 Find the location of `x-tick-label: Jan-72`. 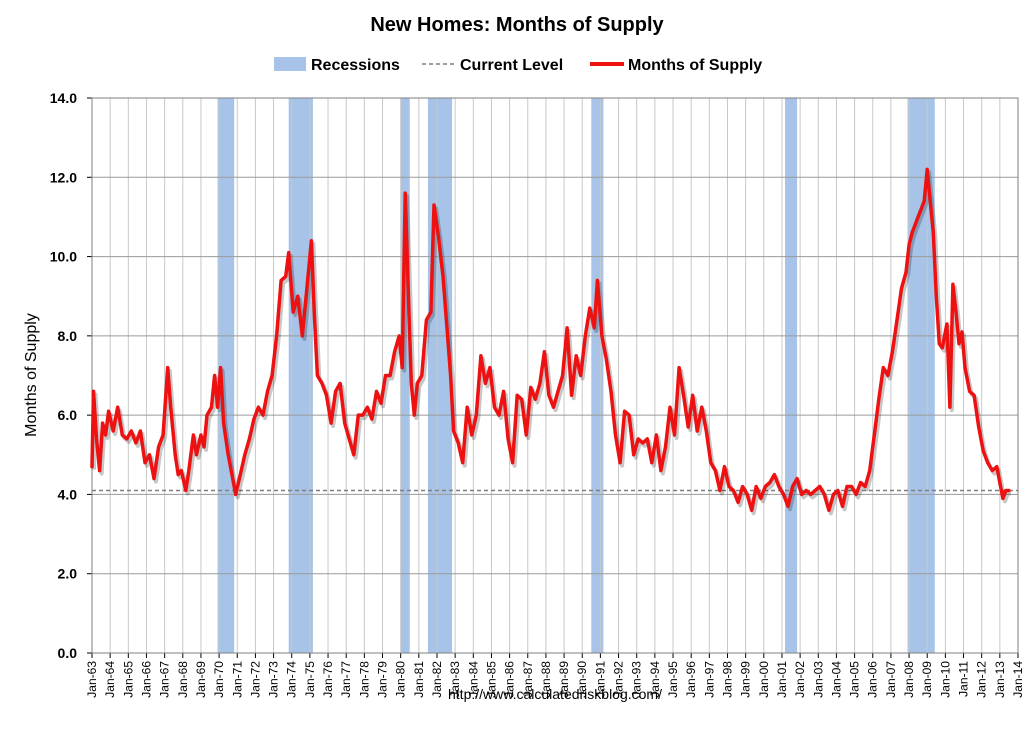

x-tick-label: Jan-72 is located at coordinates (255, 679).